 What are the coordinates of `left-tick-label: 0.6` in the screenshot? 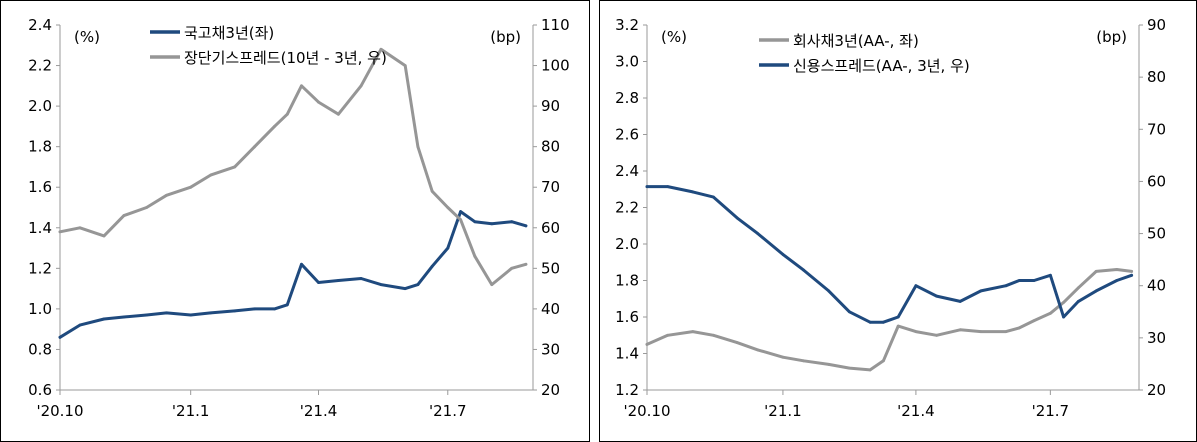 It's located at (40, 390).